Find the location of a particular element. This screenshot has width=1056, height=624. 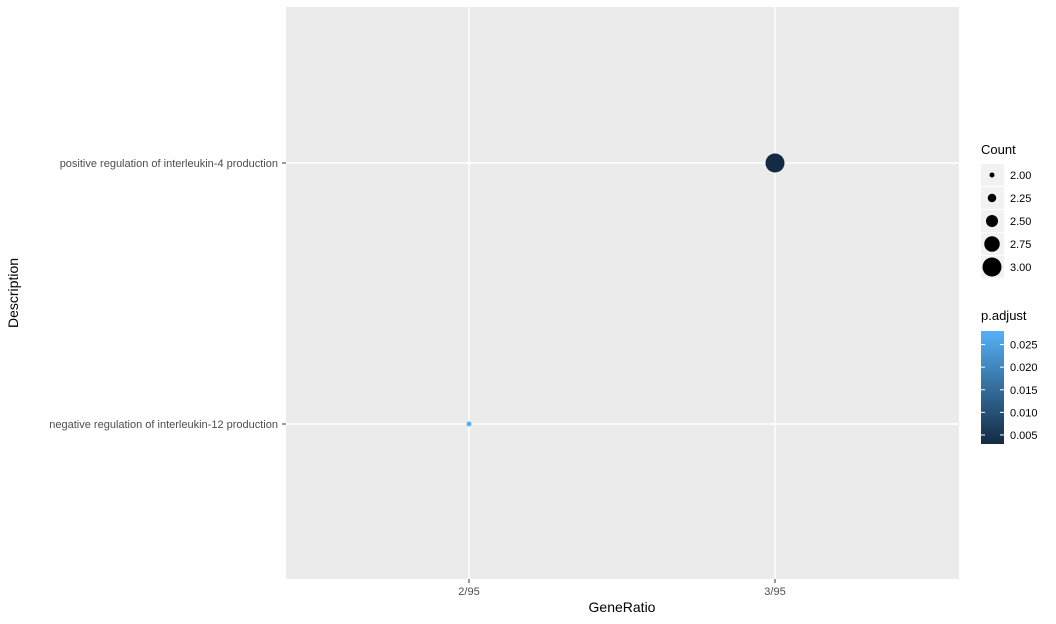

x-axis-title: GeneRatio is located at coordinates (622, 607).